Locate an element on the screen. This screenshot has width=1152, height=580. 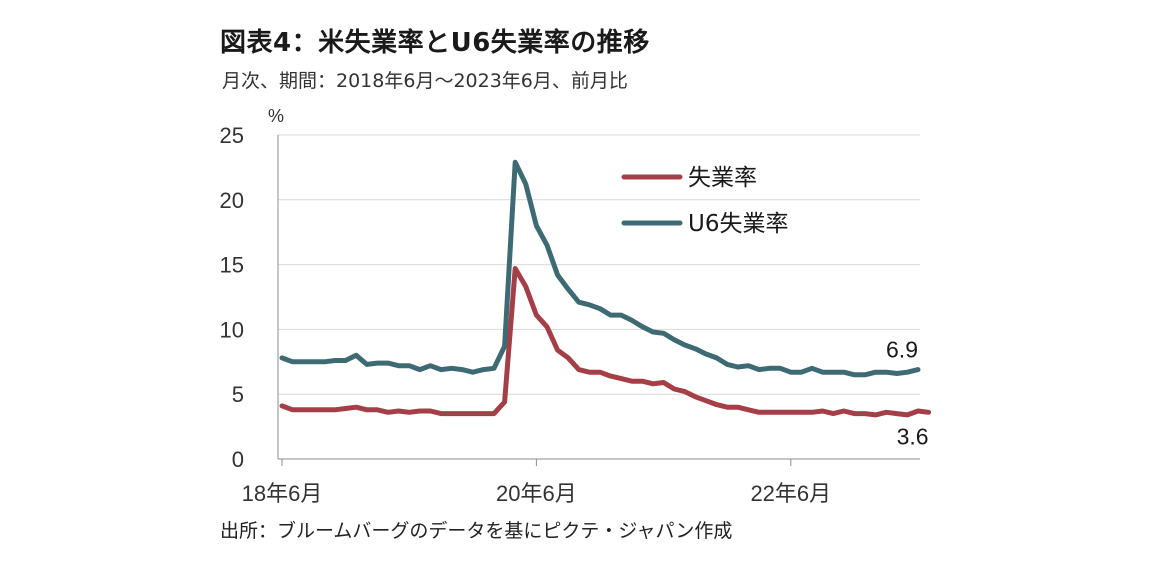
x-tick-label: 22年6月 is located at coordinates (790, 493).